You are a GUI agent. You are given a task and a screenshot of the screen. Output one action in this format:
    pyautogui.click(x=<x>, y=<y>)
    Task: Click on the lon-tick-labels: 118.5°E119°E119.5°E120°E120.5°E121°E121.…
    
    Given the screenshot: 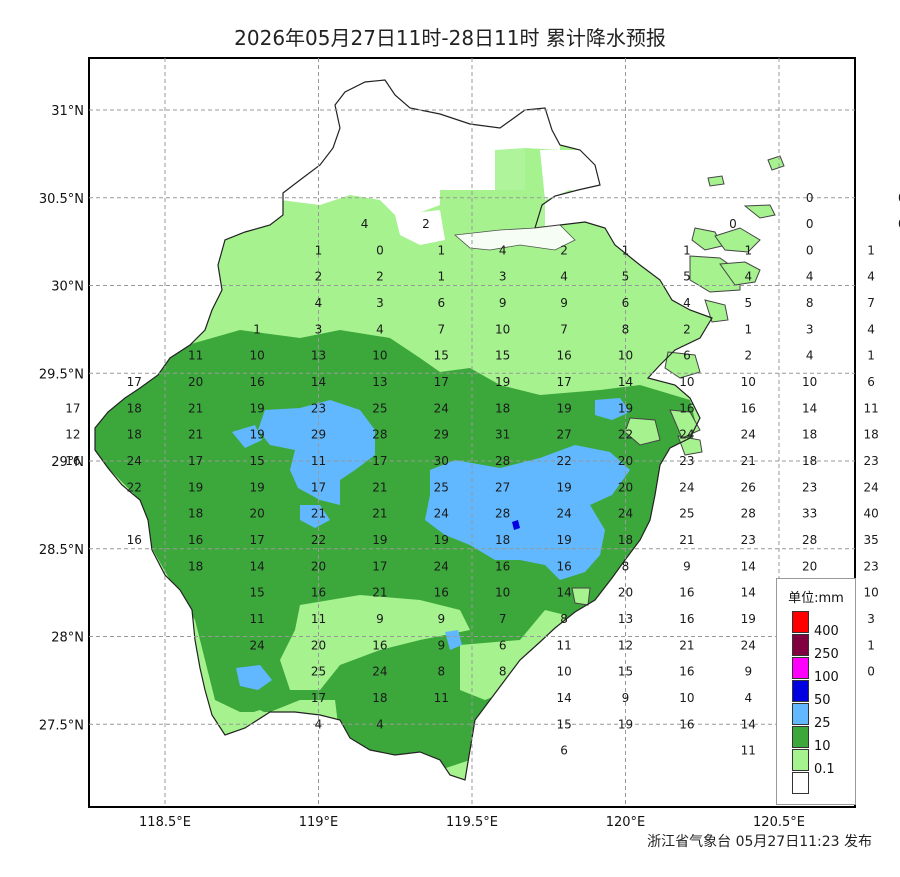 What is the action you would take?
    pyautogui.click(x=472, y=822)
    